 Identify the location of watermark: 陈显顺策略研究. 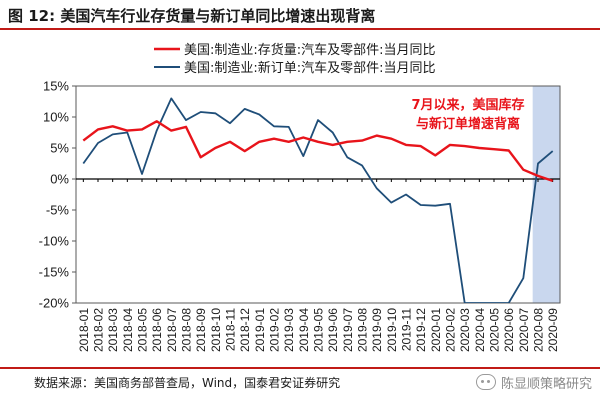
(533, 382).